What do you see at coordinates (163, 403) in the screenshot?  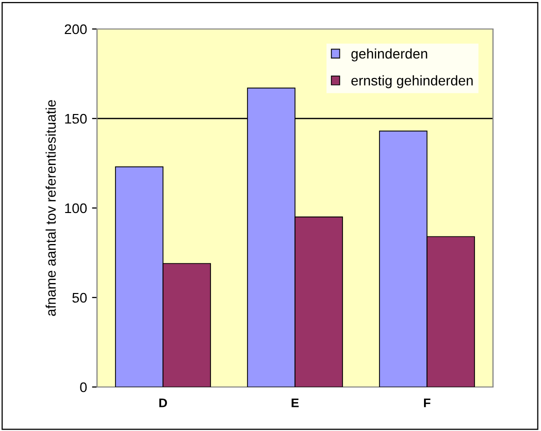 I see `x-tick-label: D` at bounding box center [163, 403].